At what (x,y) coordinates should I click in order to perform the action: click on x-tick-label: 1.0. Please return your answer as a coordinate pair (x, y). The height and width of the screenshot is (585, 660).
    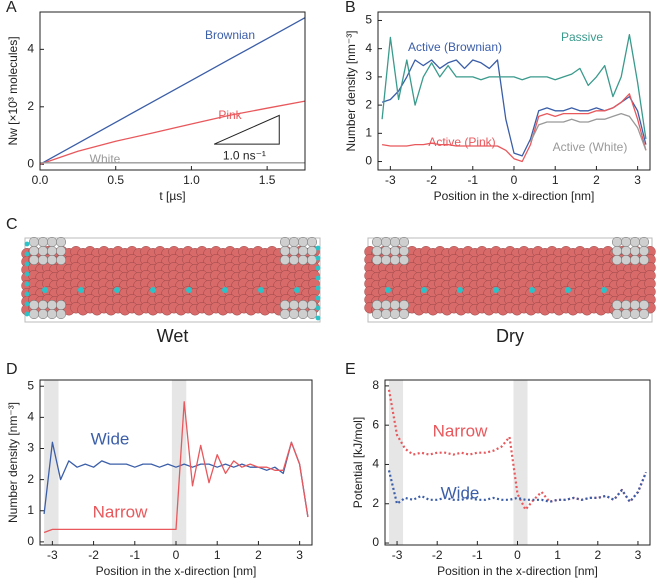
    Looking at the image, I should click on (191, 180).